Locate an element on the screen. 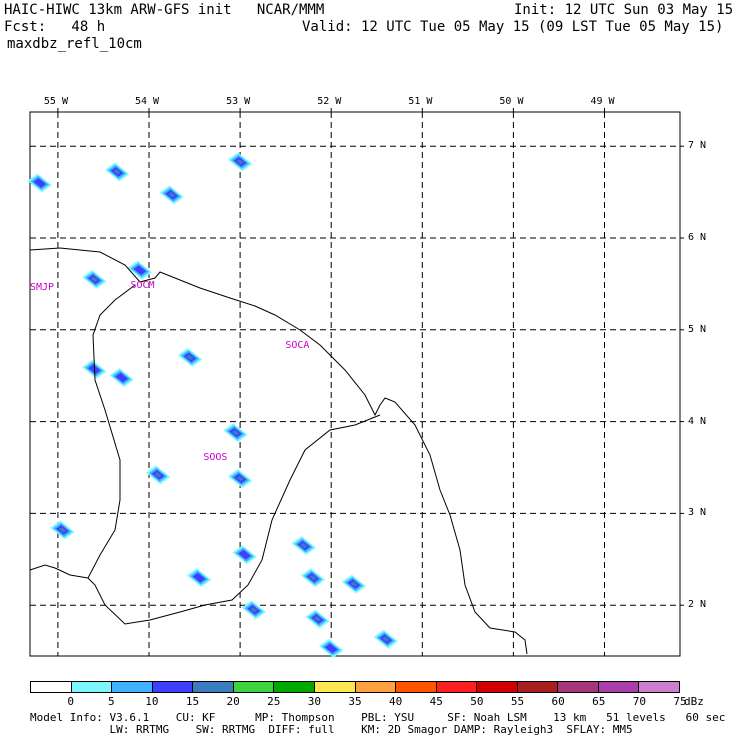 This screenshot has width=740, height=740. colorbar-units: dBz is located at coordinates (694, 701).